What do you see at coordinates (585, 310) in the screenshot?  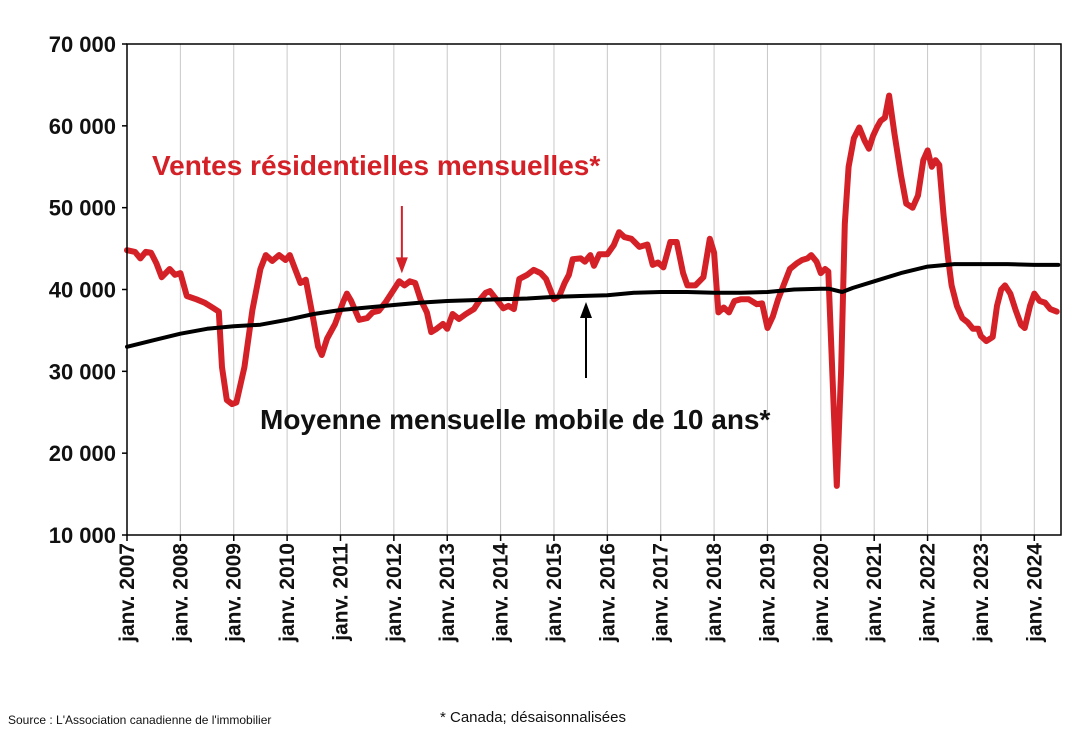 I see `arrow-head-average` at bounding box center [585, 310].